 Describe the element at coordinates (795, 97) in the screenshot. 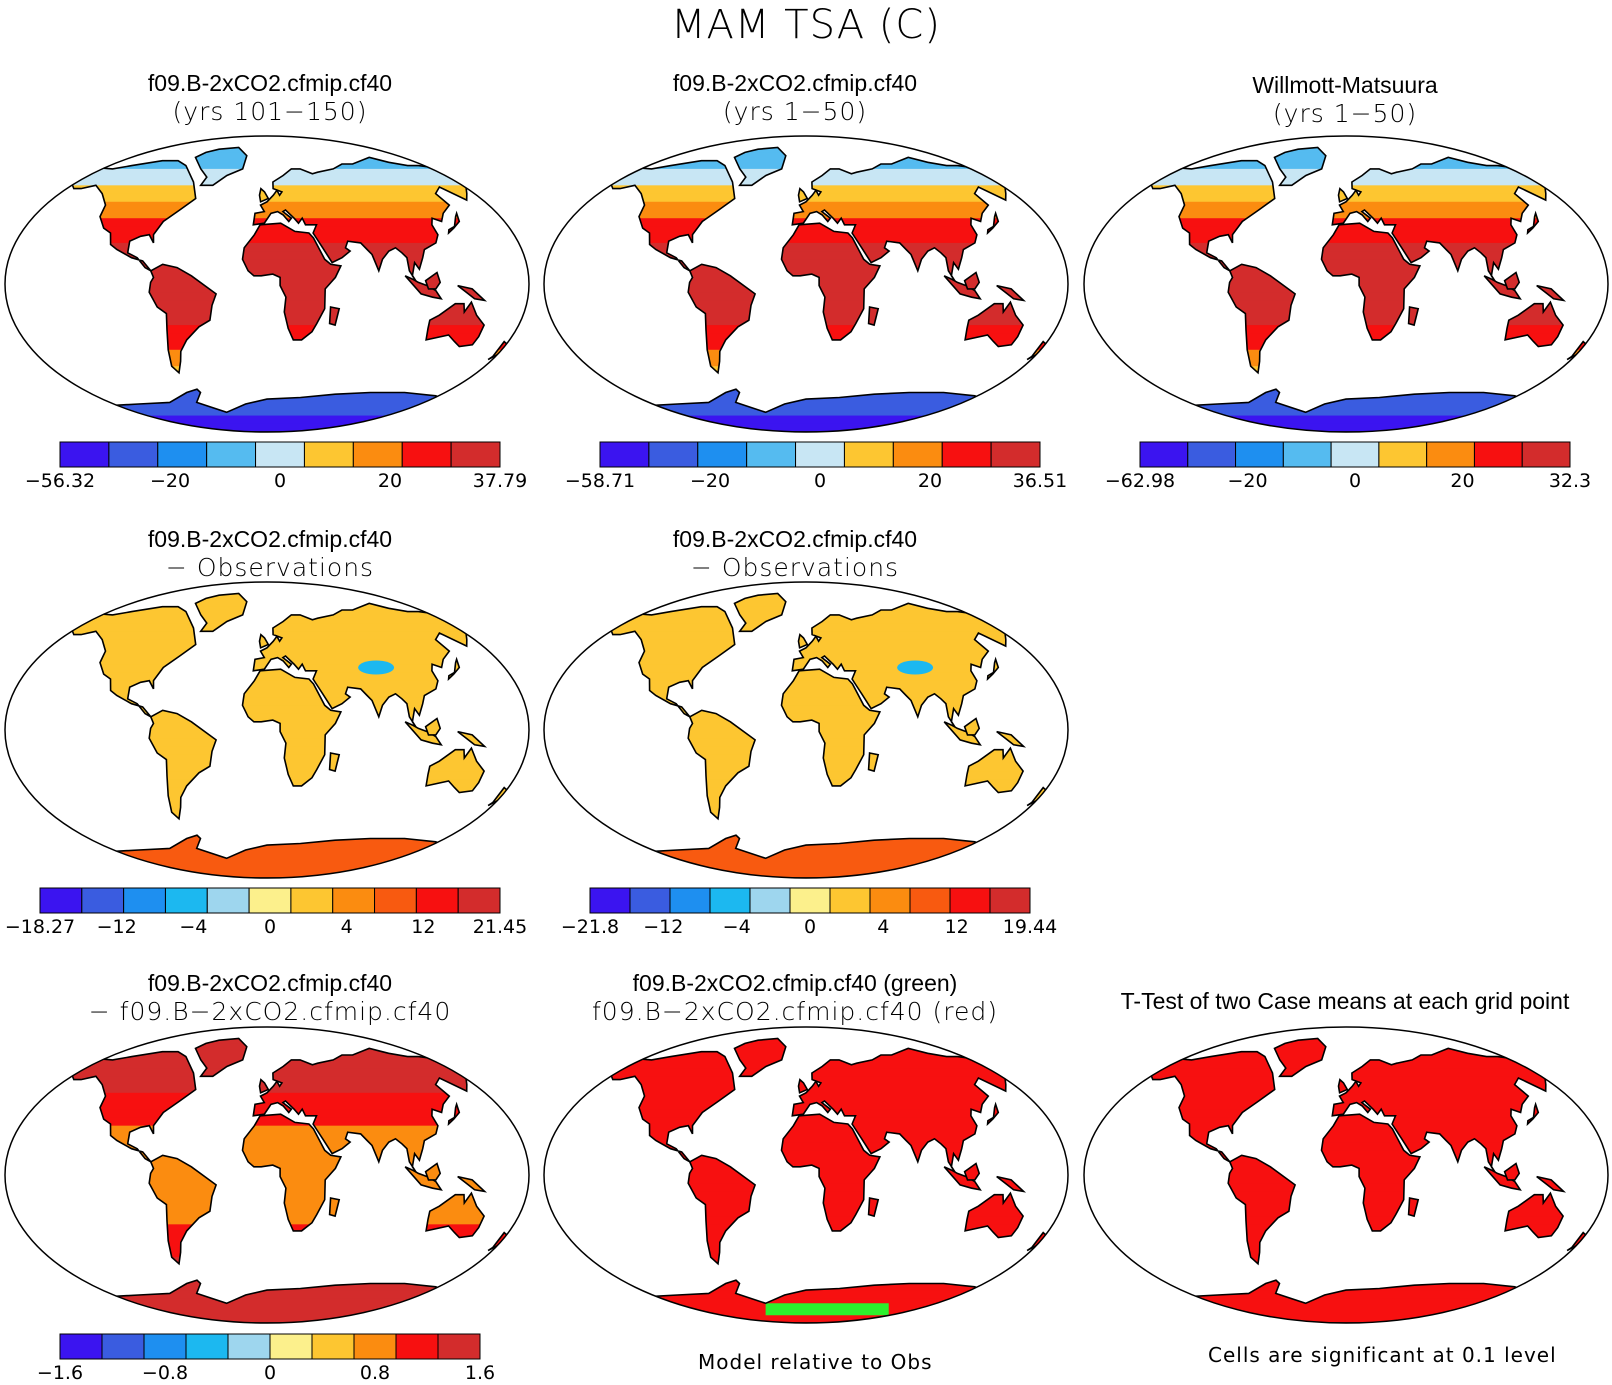

I see `panel-title-2: f09.B-2xCO2.cfmip.cf40 (yrs 1−50)` at that location.